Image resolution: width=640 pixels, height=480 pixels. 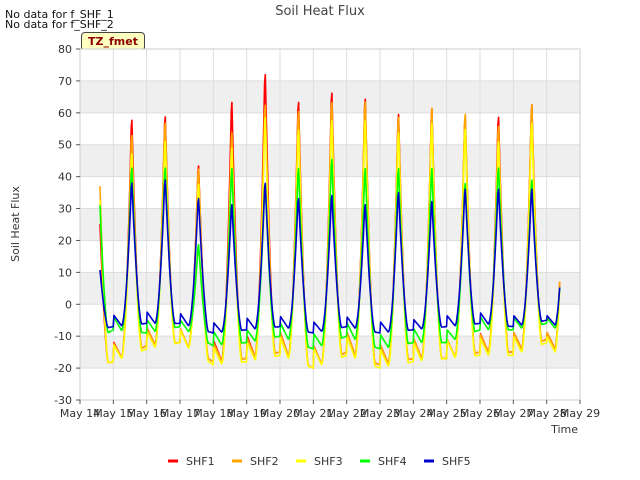 What do you see at coordinates (147, 413) in the screenshot?
I see `x-tick-label: May 16` at bounding box center [147, 413].